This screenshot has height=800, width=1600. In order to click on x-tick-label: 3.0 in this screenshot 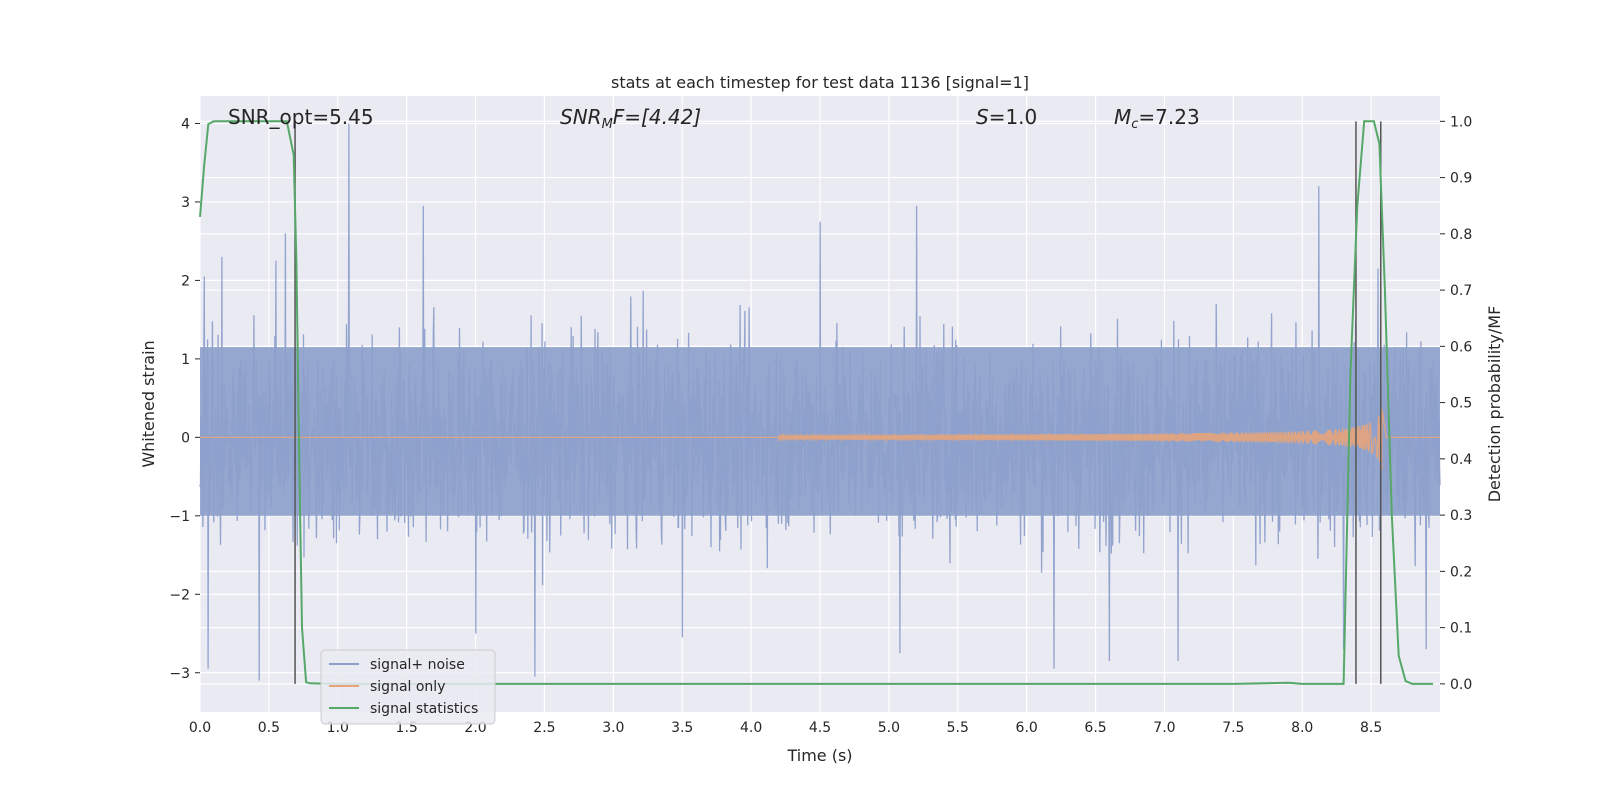, I will do `click(613, 728)`.